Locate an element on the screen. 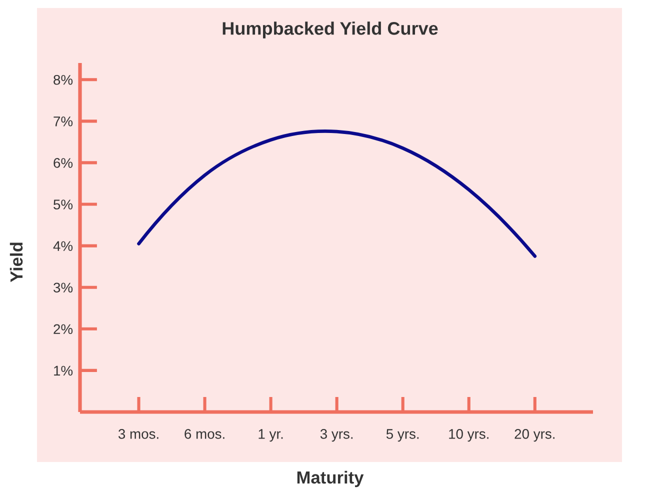 This screenshot has height=500, width=660. x-tick-label: 1 yr. is located at coordinates (270, 435).